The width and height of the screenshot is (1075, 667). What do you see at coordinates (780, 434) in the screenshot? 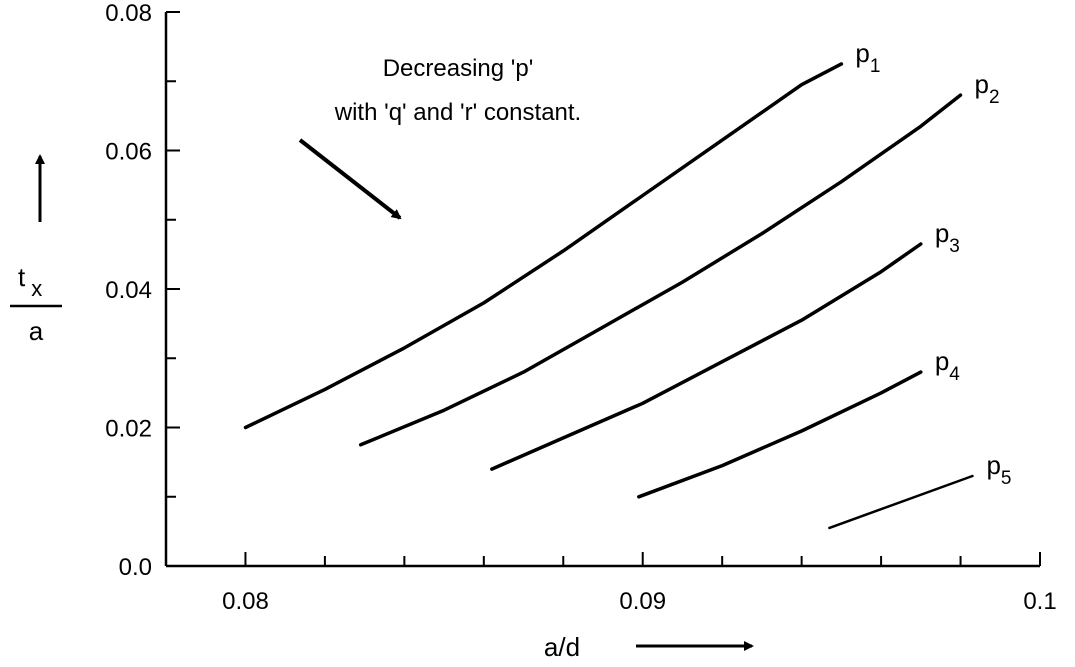
I see `series-line-p4` at bounding box center [780, 434].